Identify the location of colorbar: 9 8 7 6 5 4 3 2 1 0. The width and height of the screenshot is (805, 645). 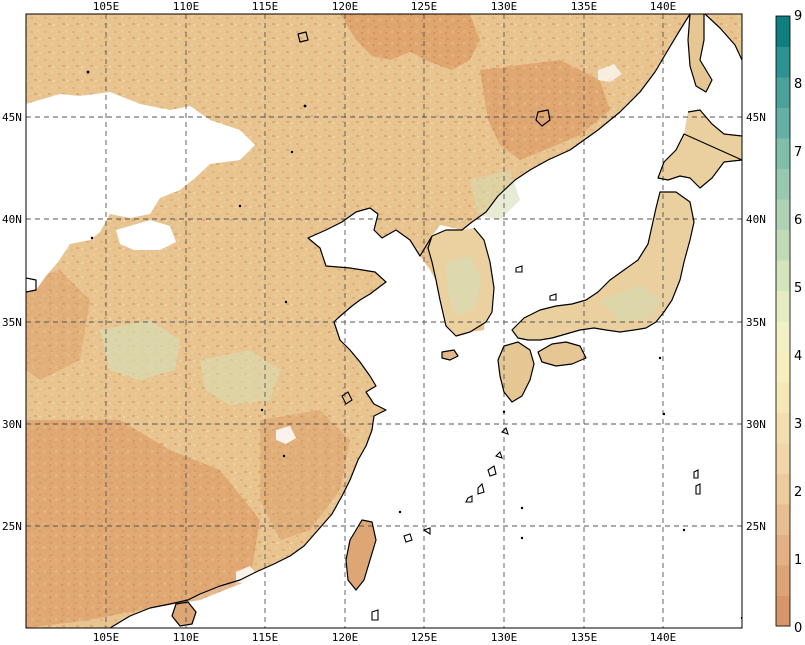
(788, 322).